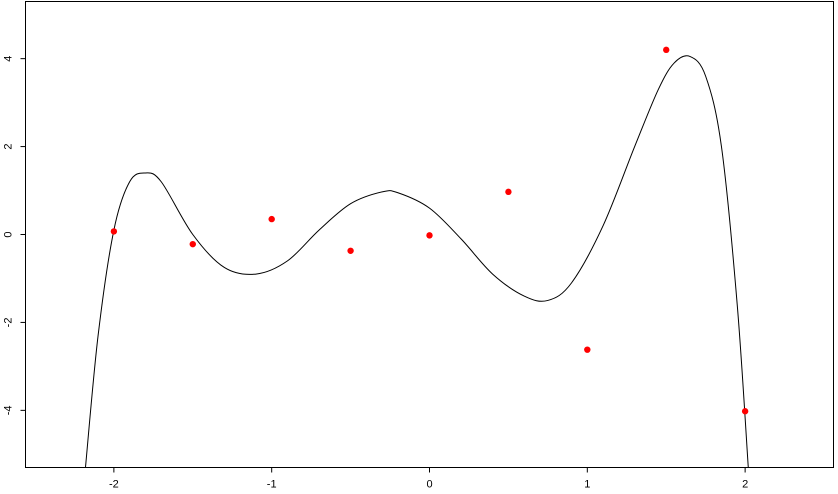 This screenshot has height=494, width=838. I want to click on y-tick-label-1: -2, so click(9, 323).